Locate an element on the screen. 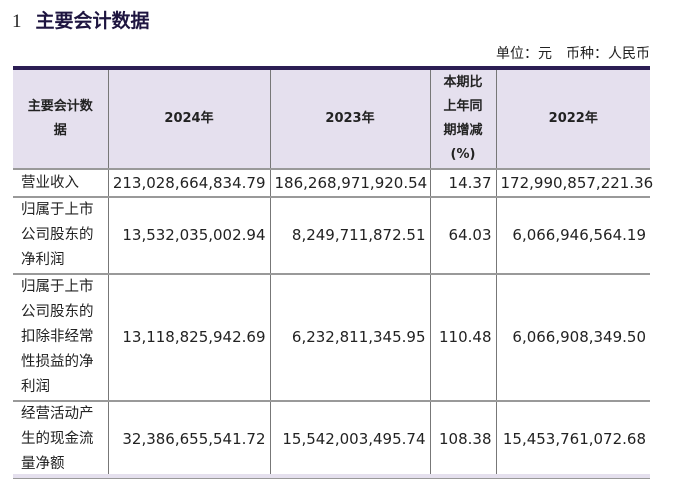  cell-2024: 13,532,035,002.94 is located at coordinates (189, 236).